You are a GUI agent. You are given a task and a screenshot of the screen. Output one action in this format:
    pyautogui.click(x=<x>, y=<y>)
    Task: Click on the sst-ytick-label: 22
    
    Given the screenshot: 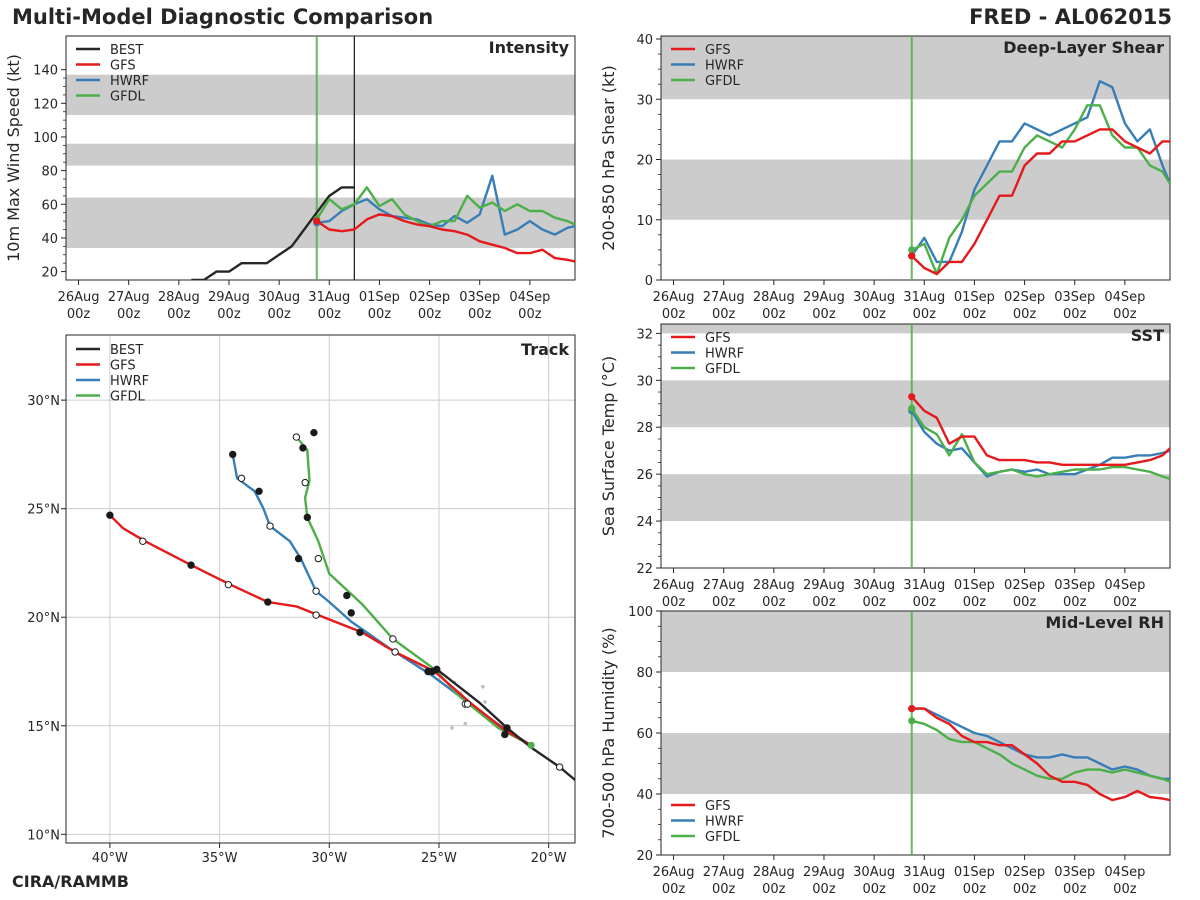 What is the action you would take?
    pyautogui.click(x=644, y=569)
    